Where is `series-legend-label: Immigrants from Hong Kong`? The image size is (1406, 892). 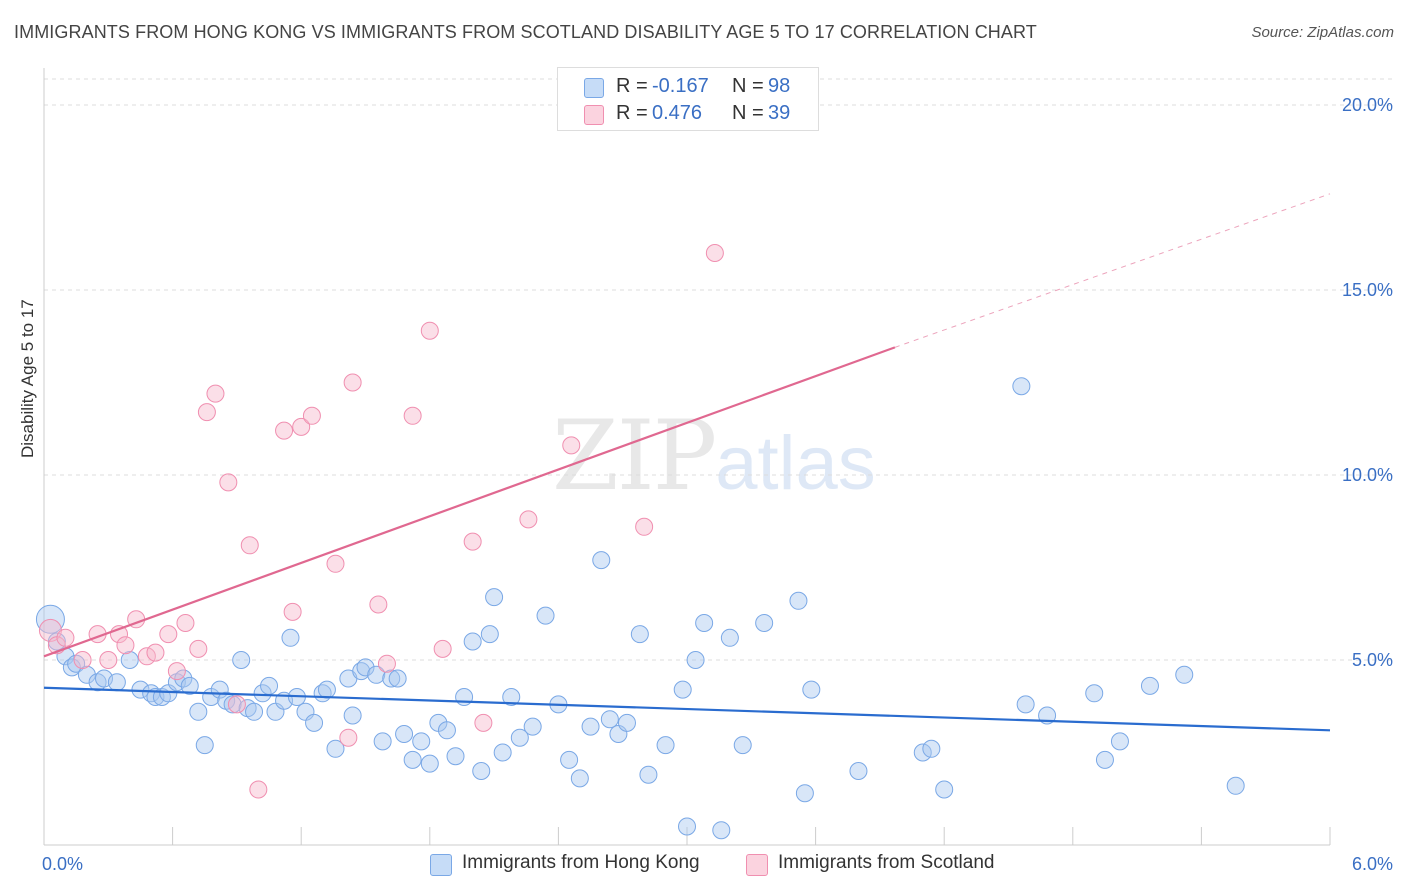
series-legend-label: Immigrants from Hong Kong is located at coordinates (581, 862).